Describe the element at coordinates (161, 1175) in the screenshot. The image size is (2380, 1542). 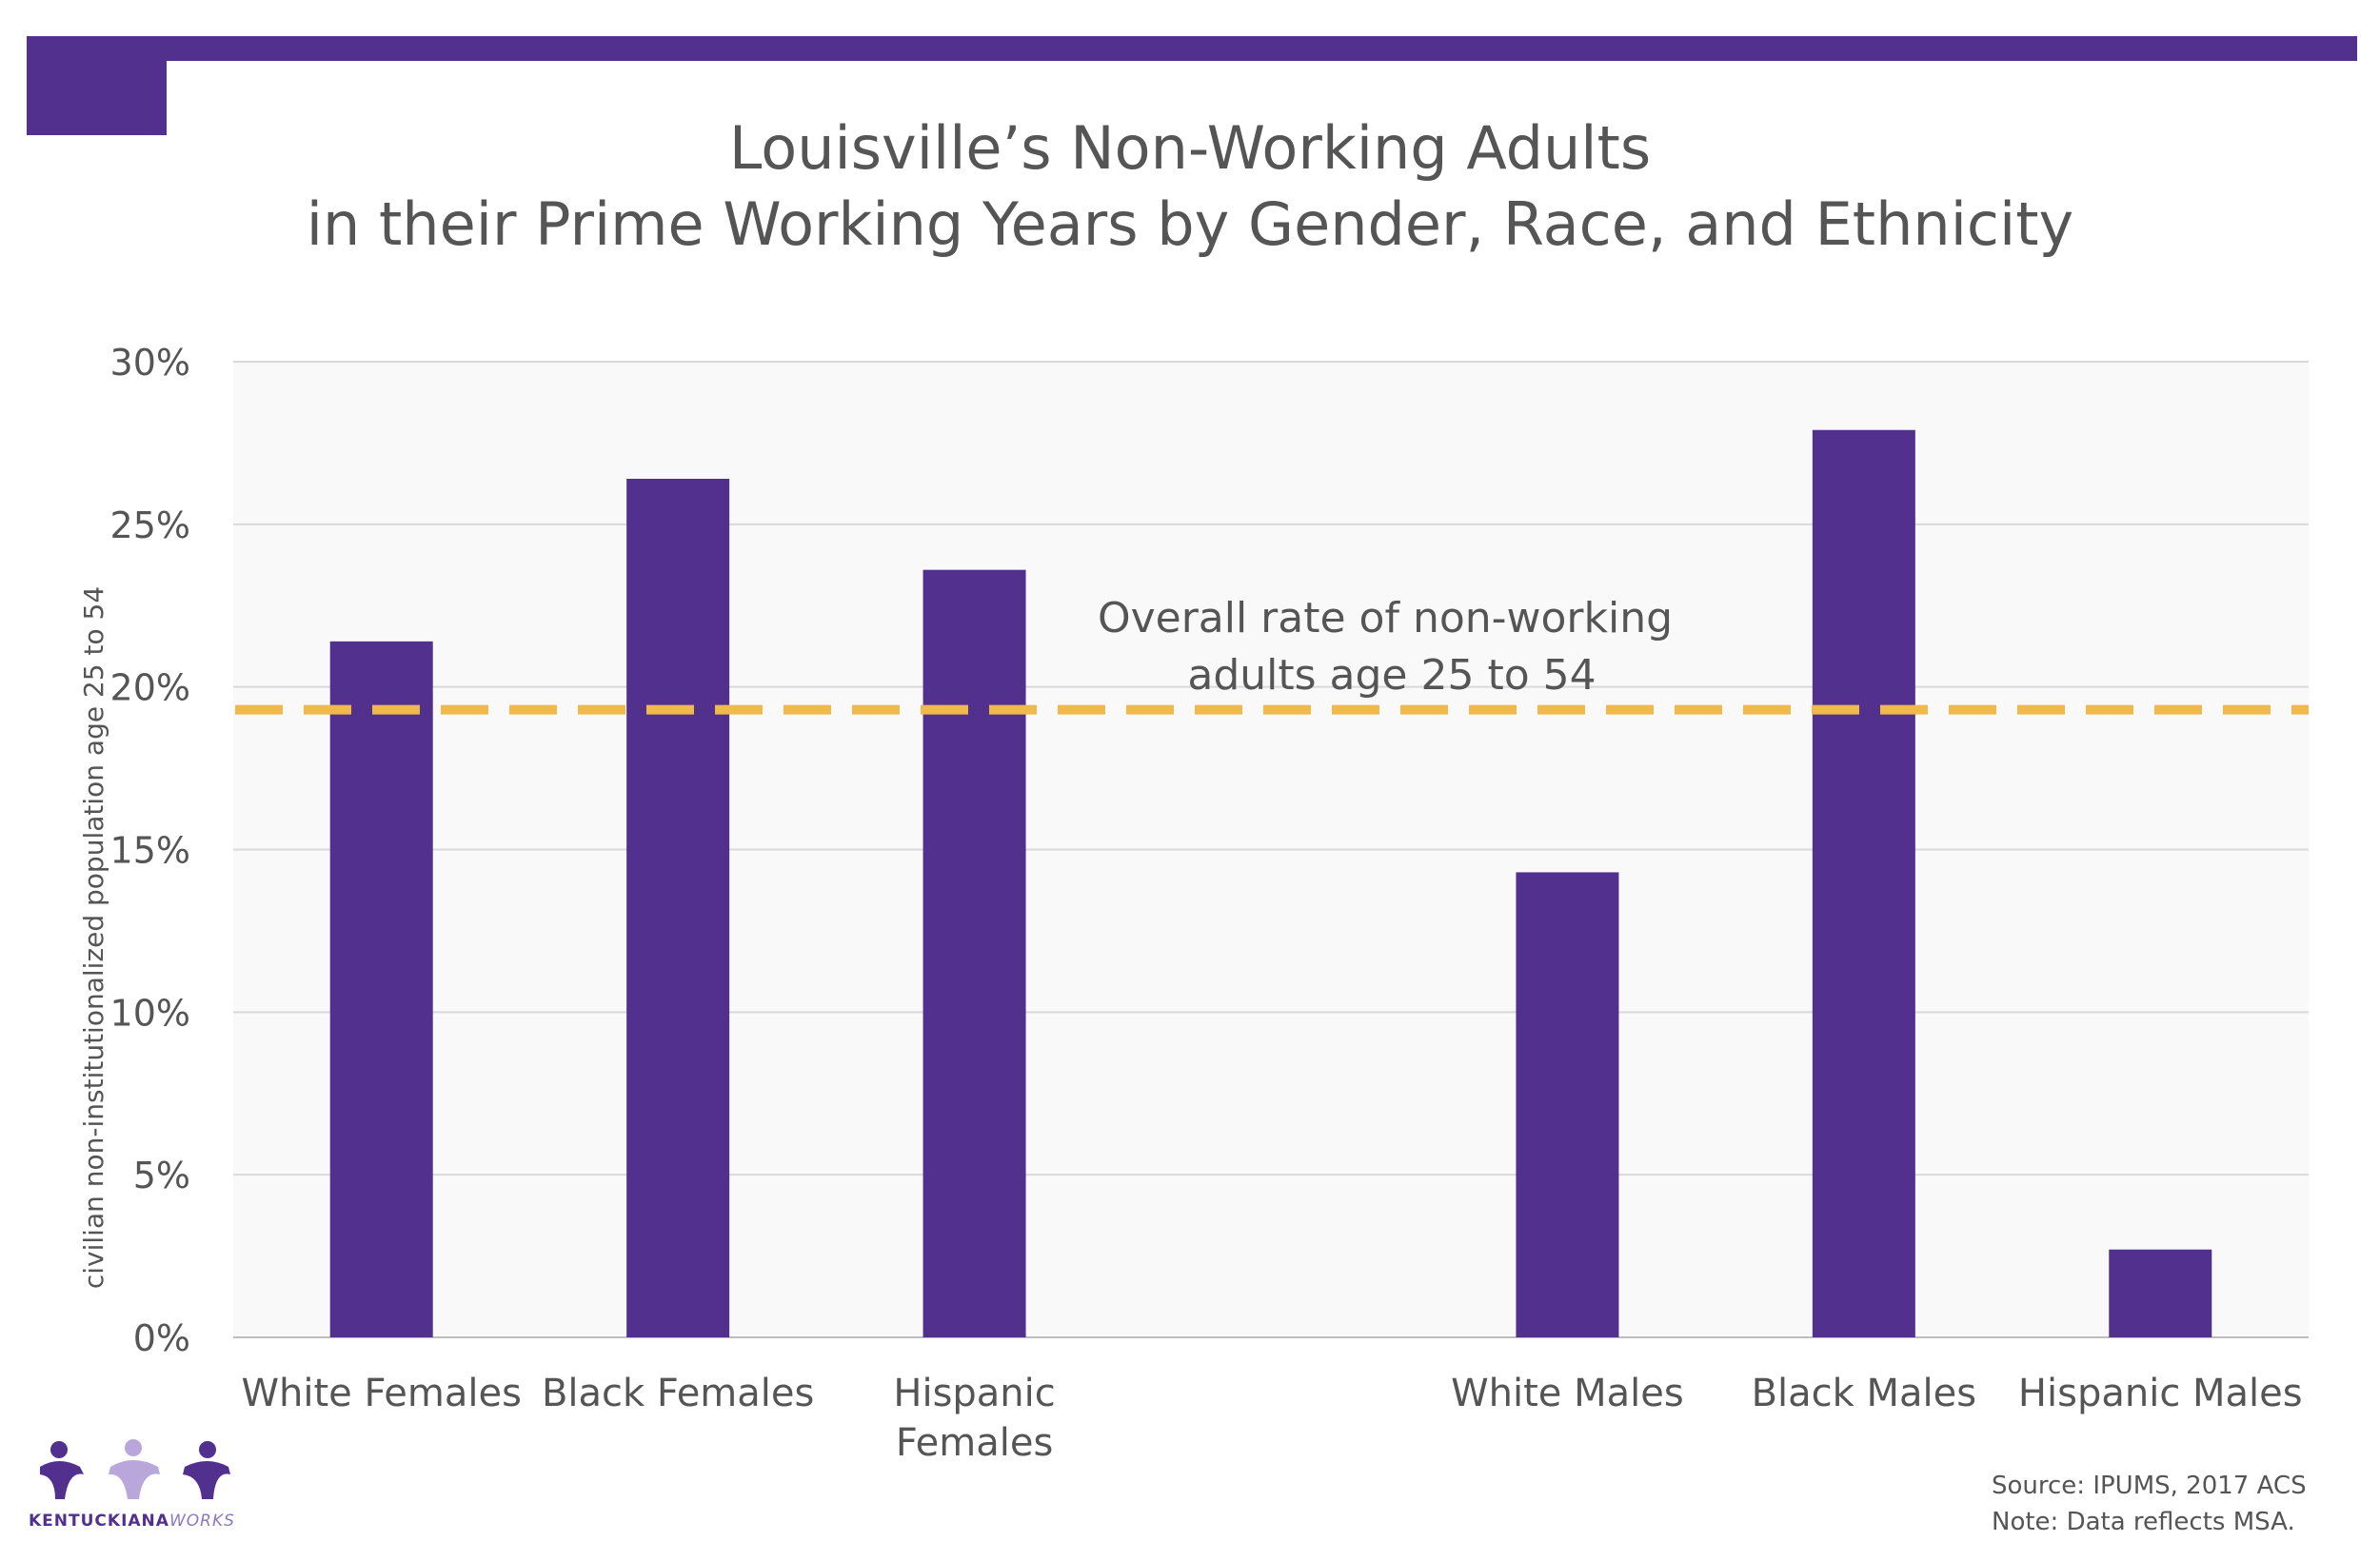
I see `y-tick-label: 5%` at that location.